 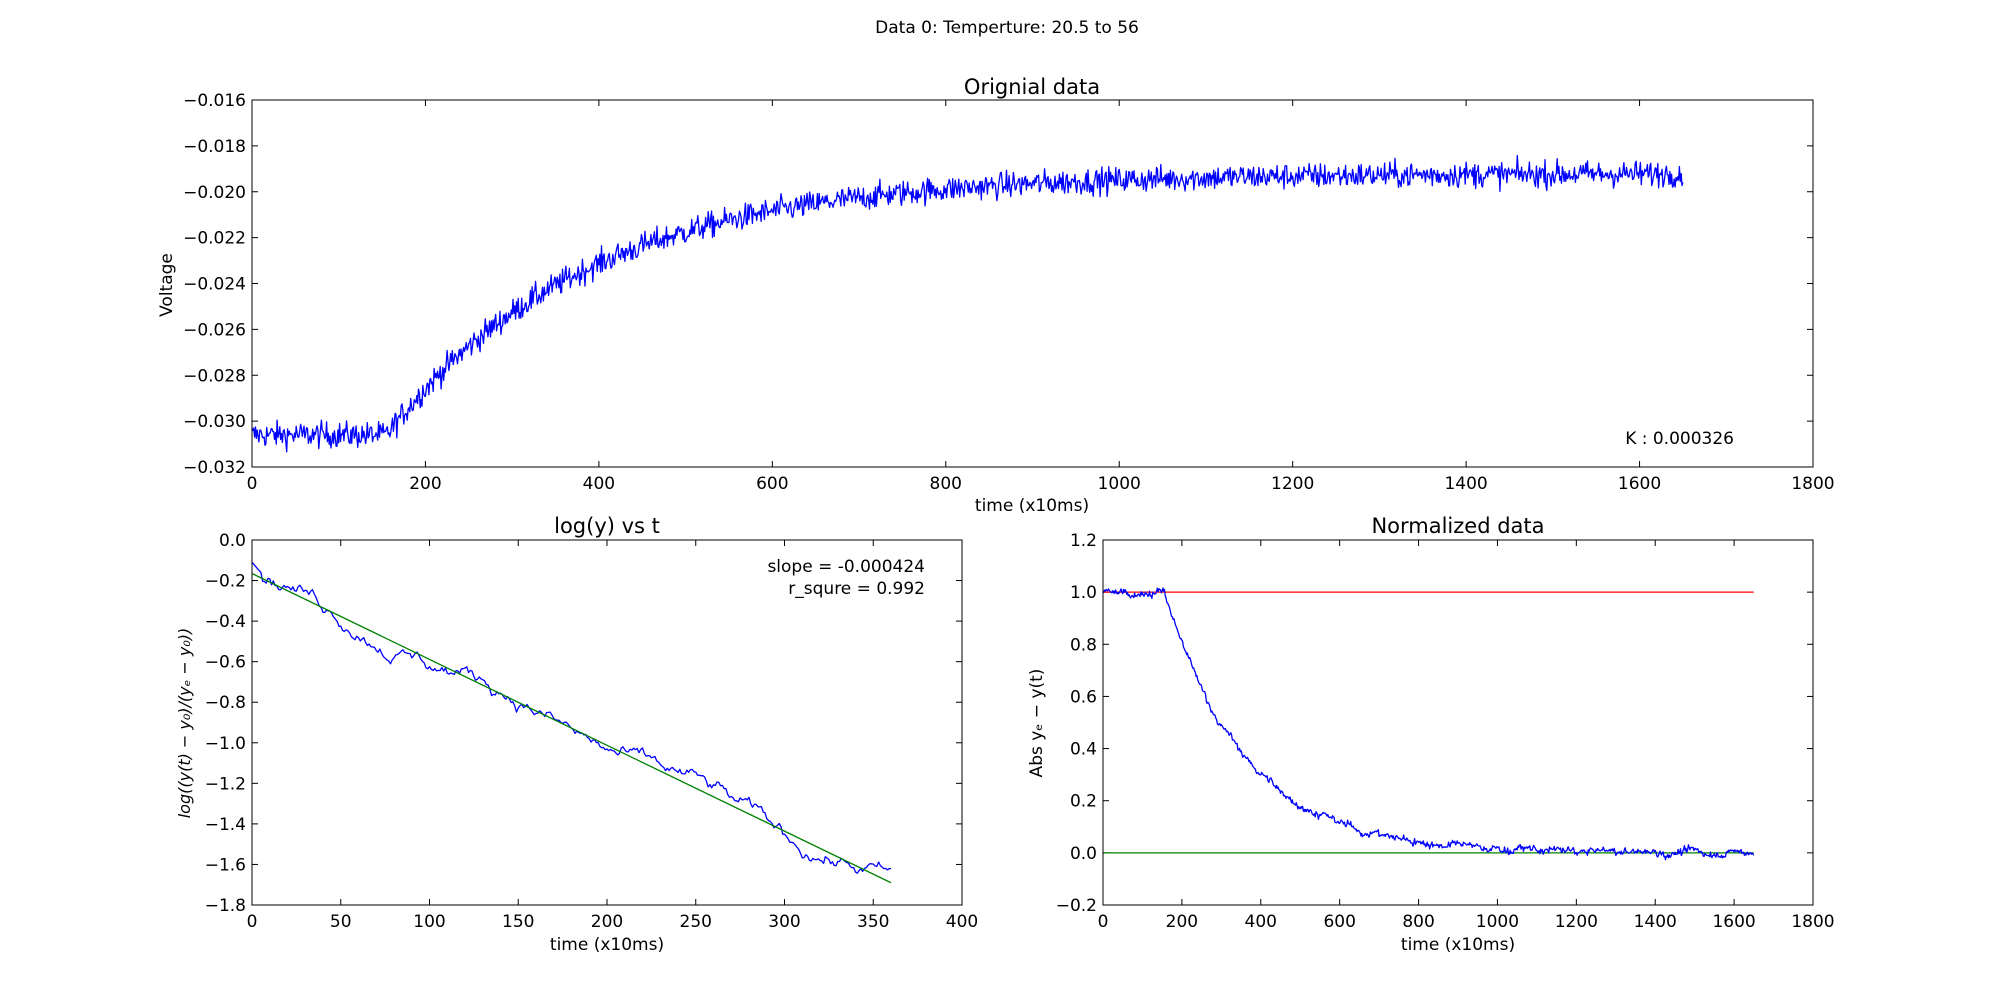 I want to click on original-data-xtick-label: 1200, so click(x=1292, y=484).